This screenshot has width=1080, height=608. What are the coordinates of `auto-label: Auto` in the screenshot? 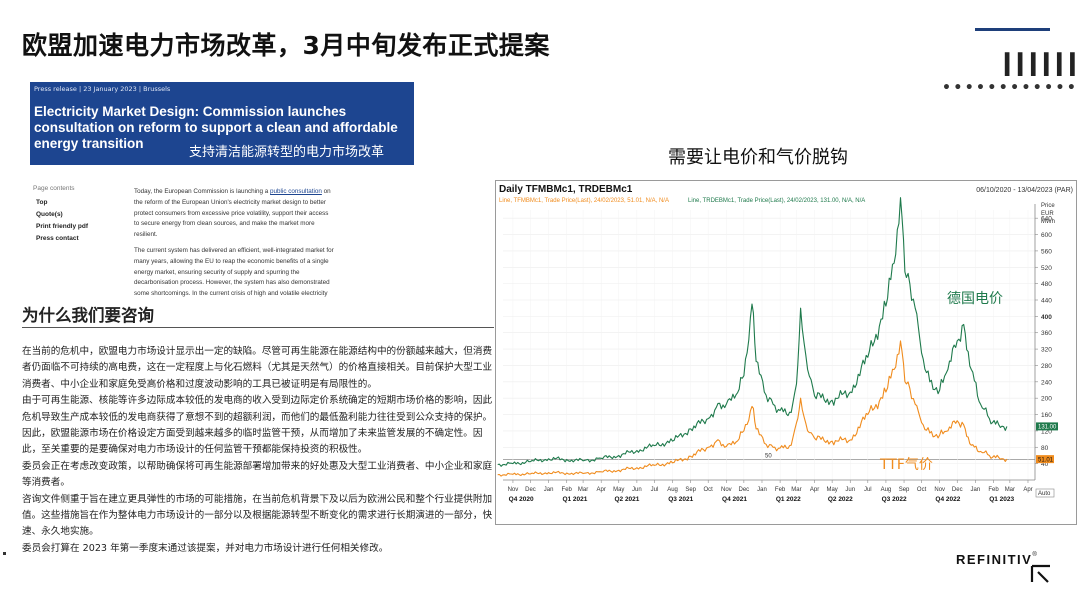 It's located at (1044, 494).